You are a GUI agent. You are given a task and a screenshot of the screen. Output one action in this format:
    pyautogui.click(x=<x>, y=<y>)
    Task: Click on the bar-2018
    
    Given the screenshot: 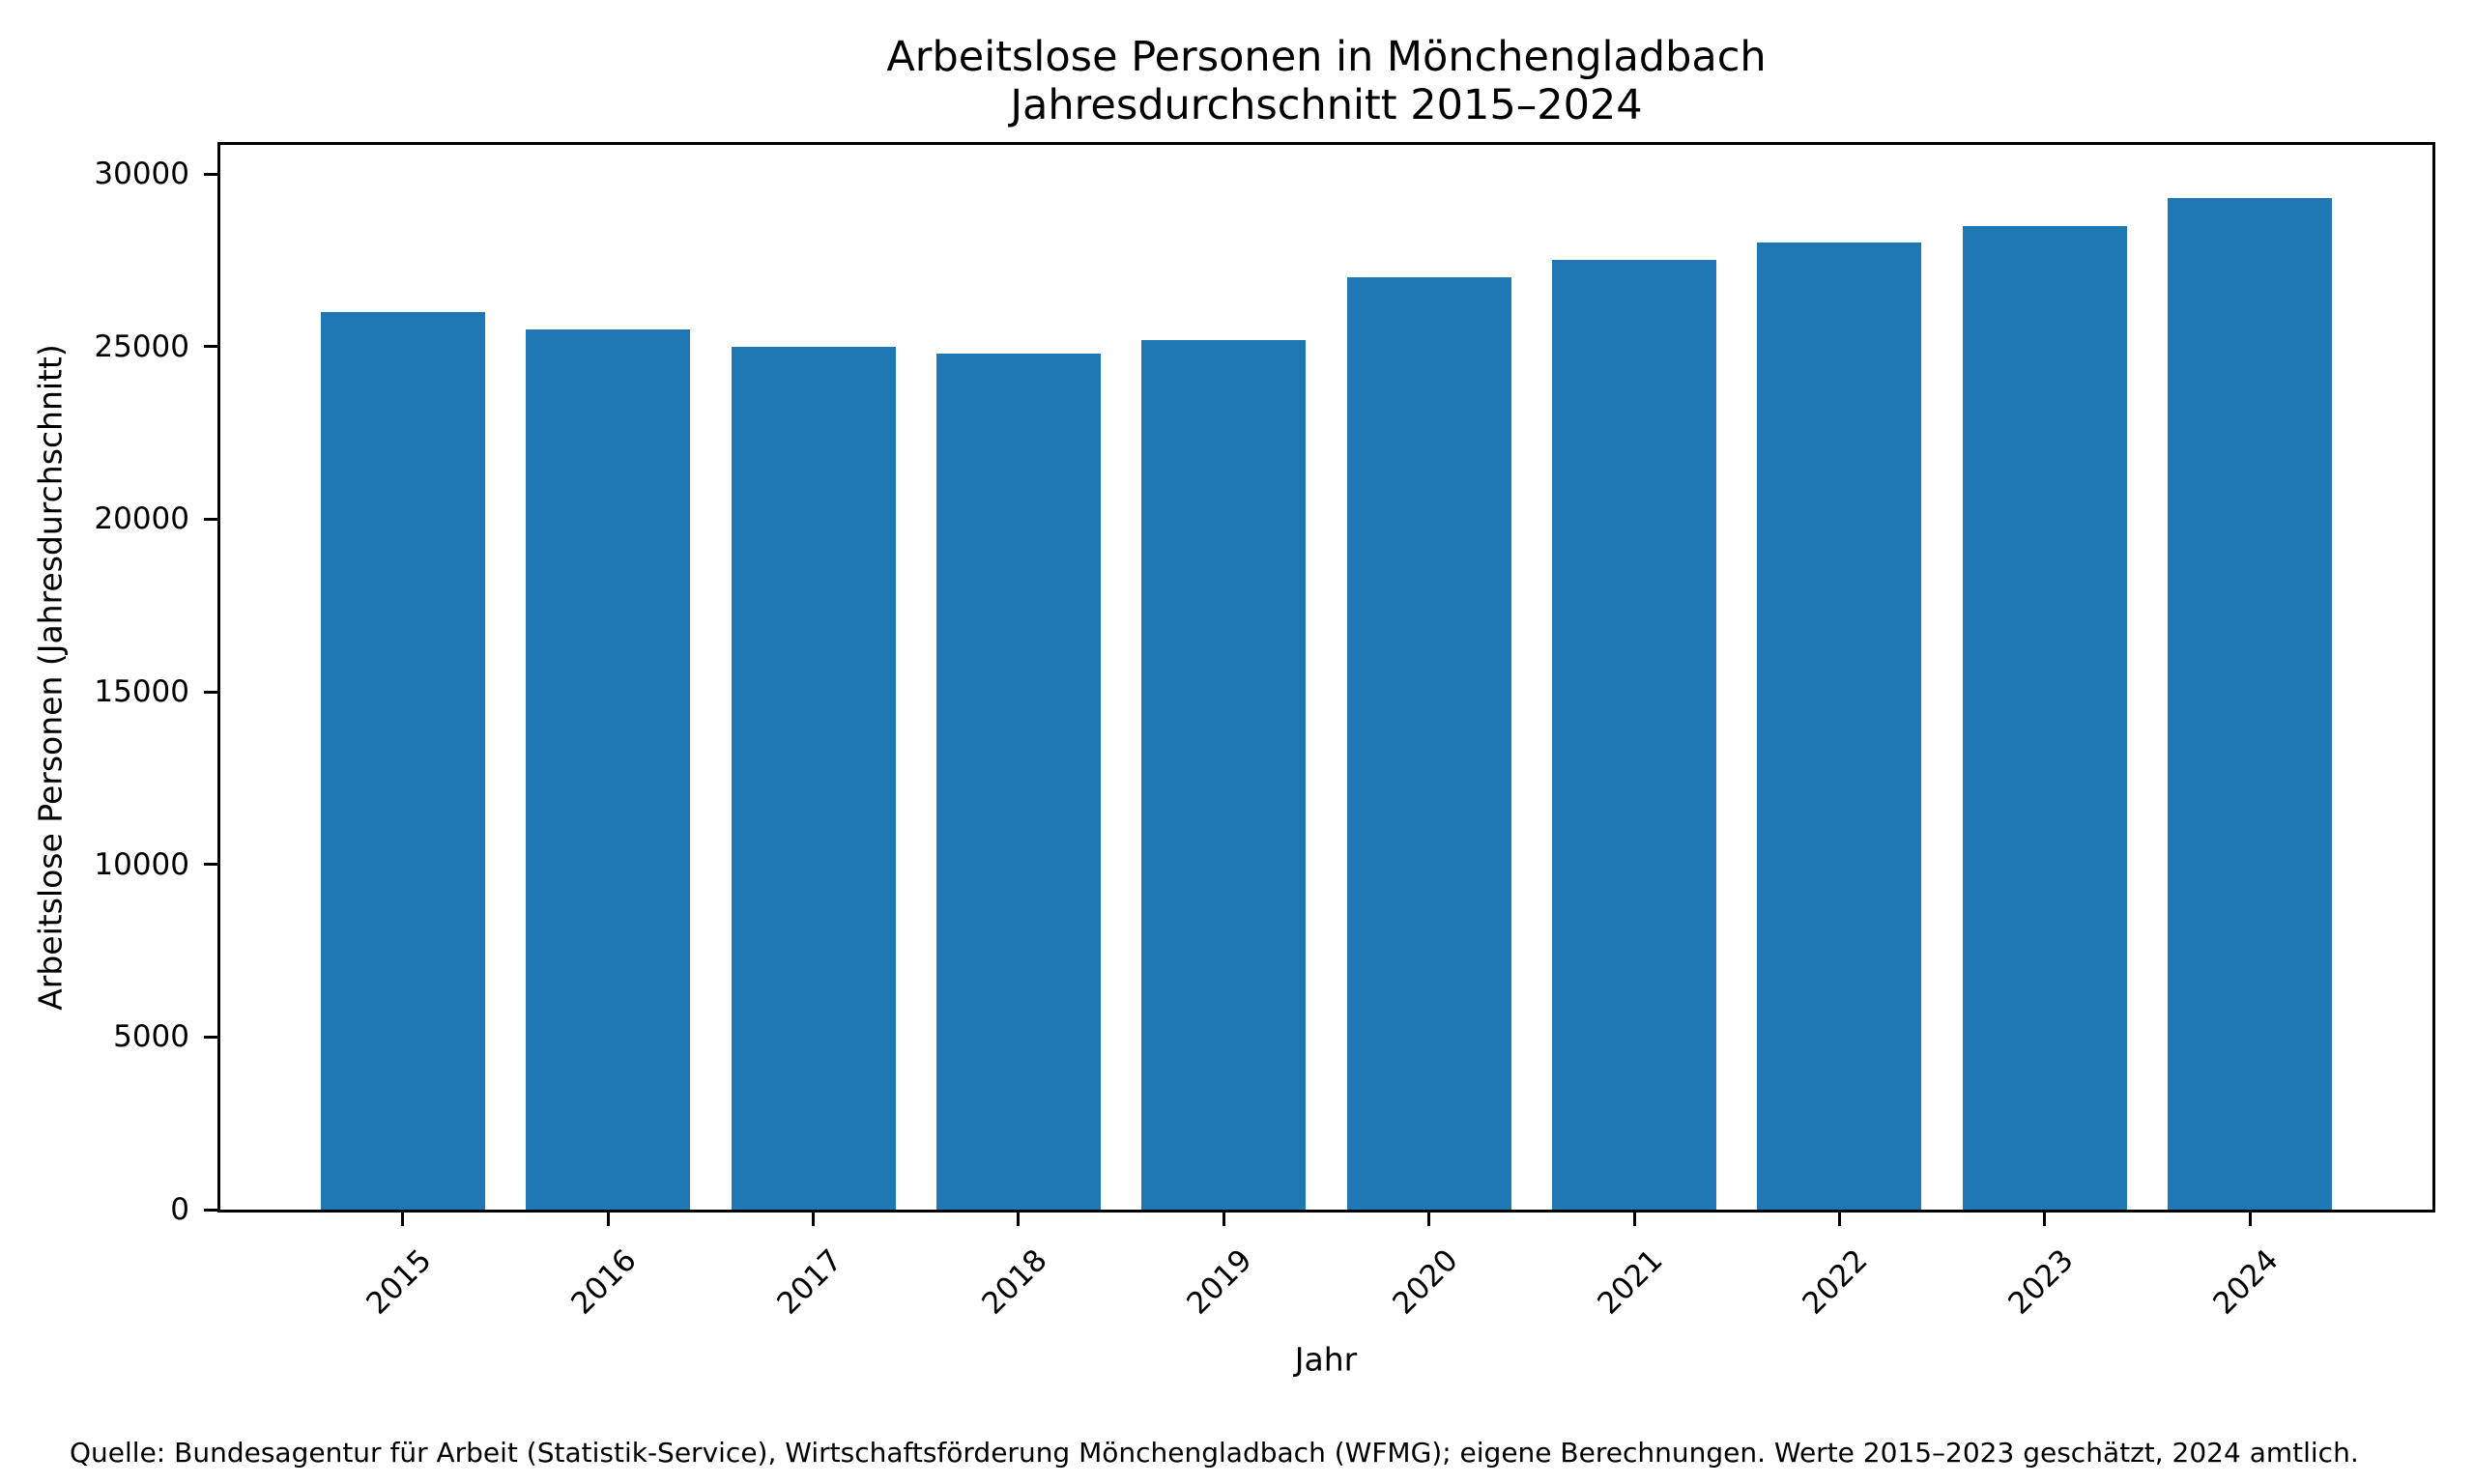 What is the action you would take?
    pyautogui.click(x=1018, y=781)
    